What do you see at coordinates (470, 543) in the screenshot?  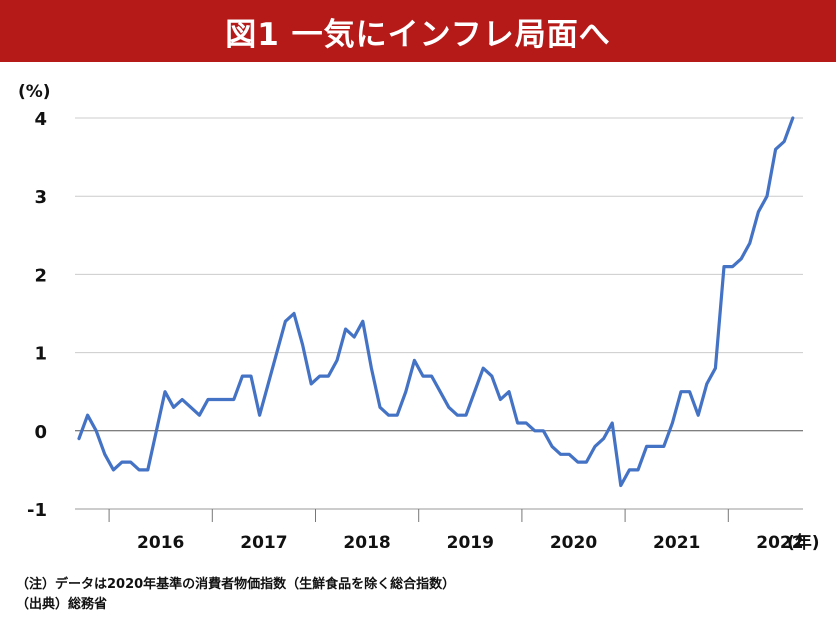 I see `x-tick-label: 2019` at bounding box center [470, 543].